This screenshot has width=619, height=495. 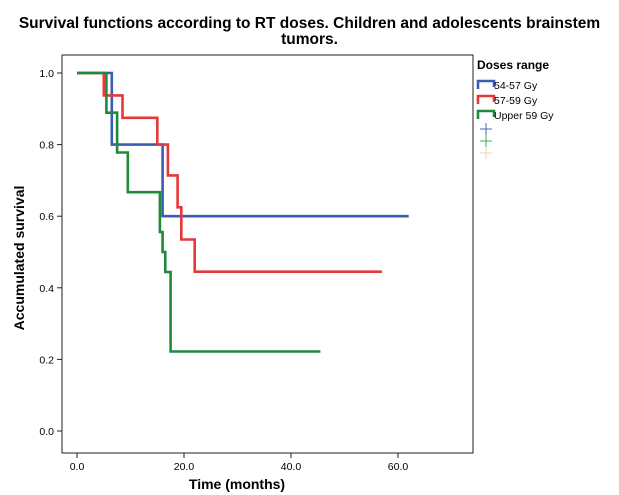 What do you see at coordinates (184, 467) in the screenshot?
I see `x-tick-label: 20.0` at bounding box center [184, 467].